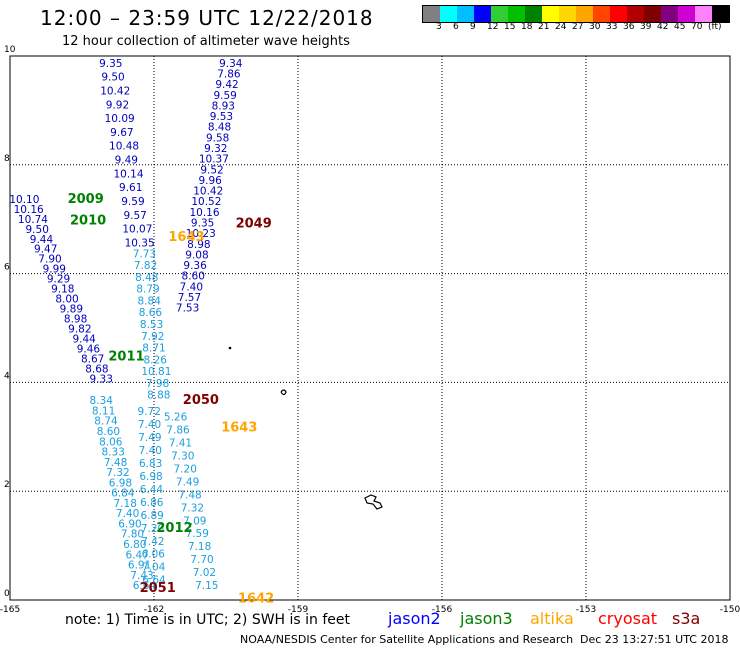 The image size is (740, 650). What do you see at coordinates (58, 280) in the screenshot?
I see `wave-height-value: 9.29` at bounding box center [58, 280].